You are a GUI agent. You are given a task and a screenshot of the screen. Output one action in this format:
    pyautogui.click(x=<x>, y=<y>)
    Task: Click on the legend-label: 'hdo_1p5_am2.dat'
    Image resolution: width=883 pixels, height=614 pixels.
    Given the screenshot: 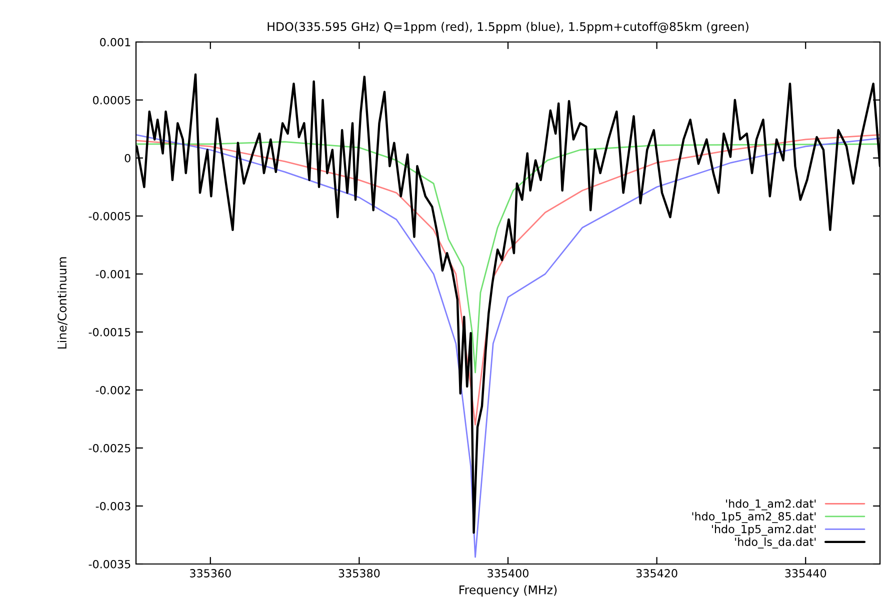 What is the action you would take?
    pyautogui.click(x=764, y=530)
    